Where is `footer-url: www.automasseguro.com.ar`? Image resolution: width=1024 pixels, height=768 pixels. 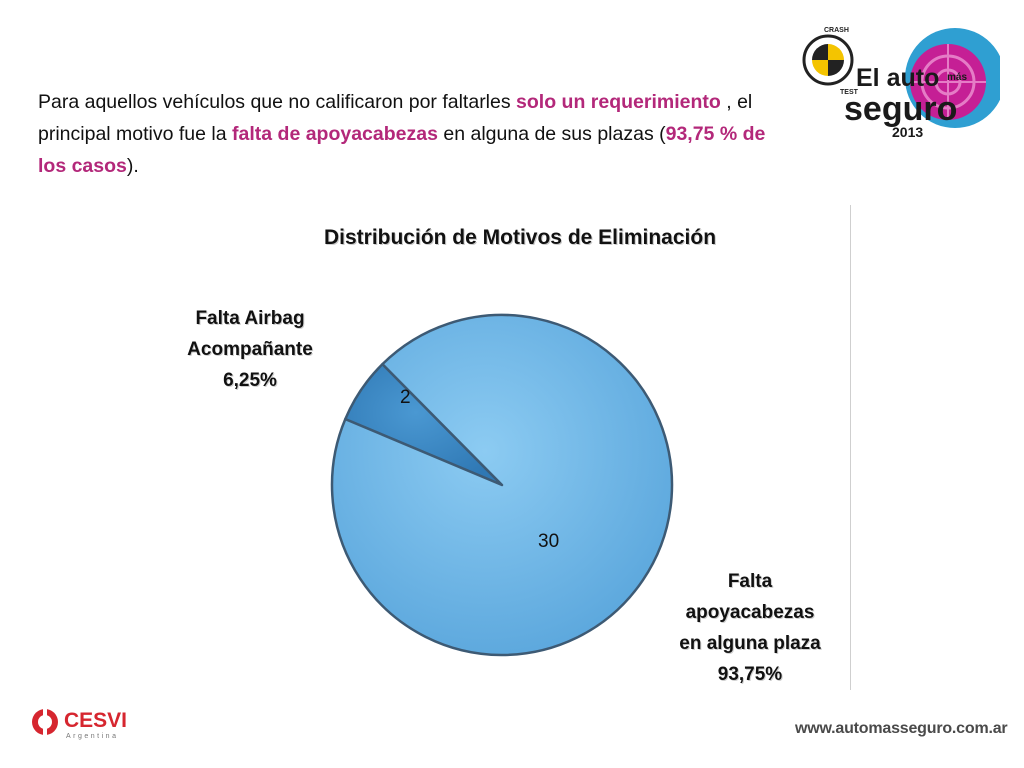 footer-url: www.automasseguro.com.ar is located at coordinates (901, 728).